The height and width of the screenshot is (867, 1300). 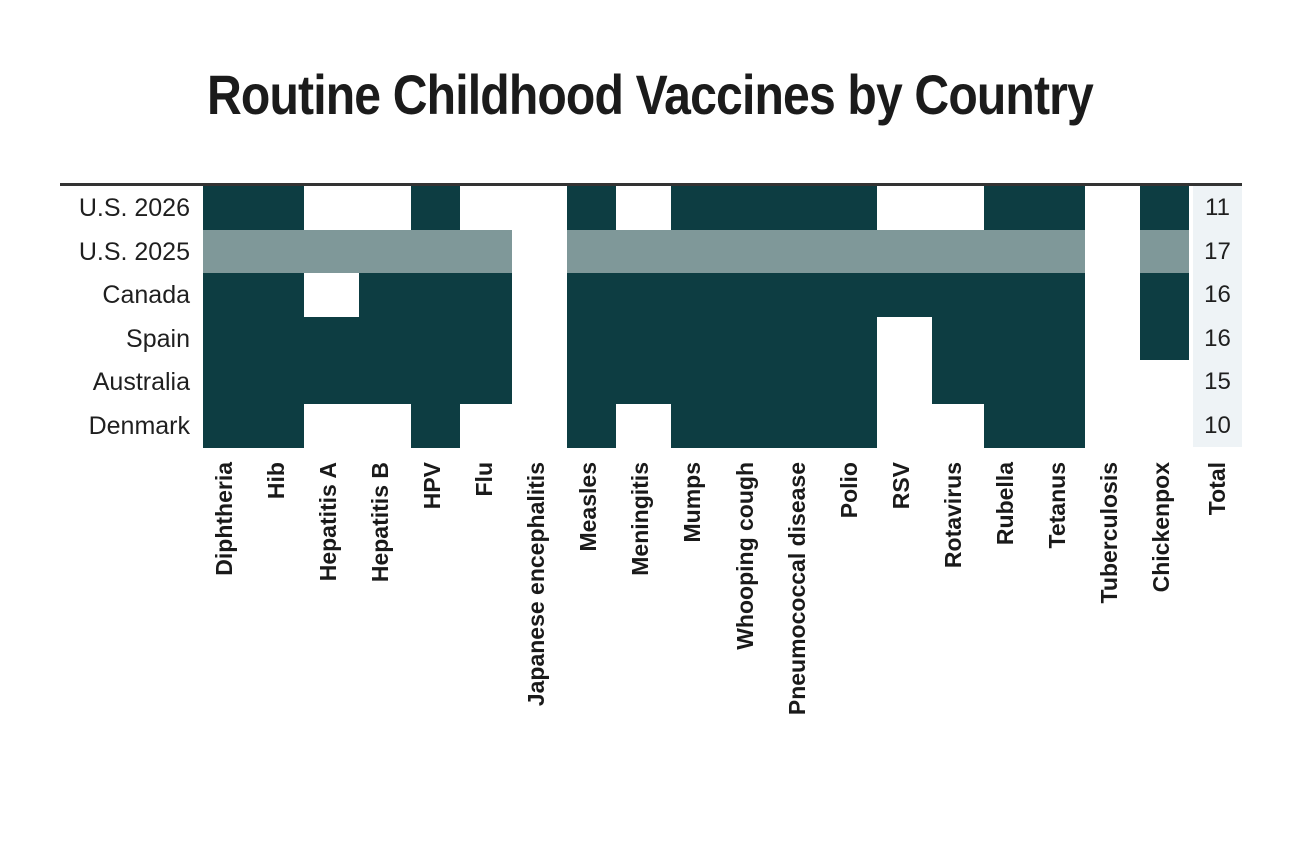 I want to click on column-label: Polio, so click(x=849, y=490).